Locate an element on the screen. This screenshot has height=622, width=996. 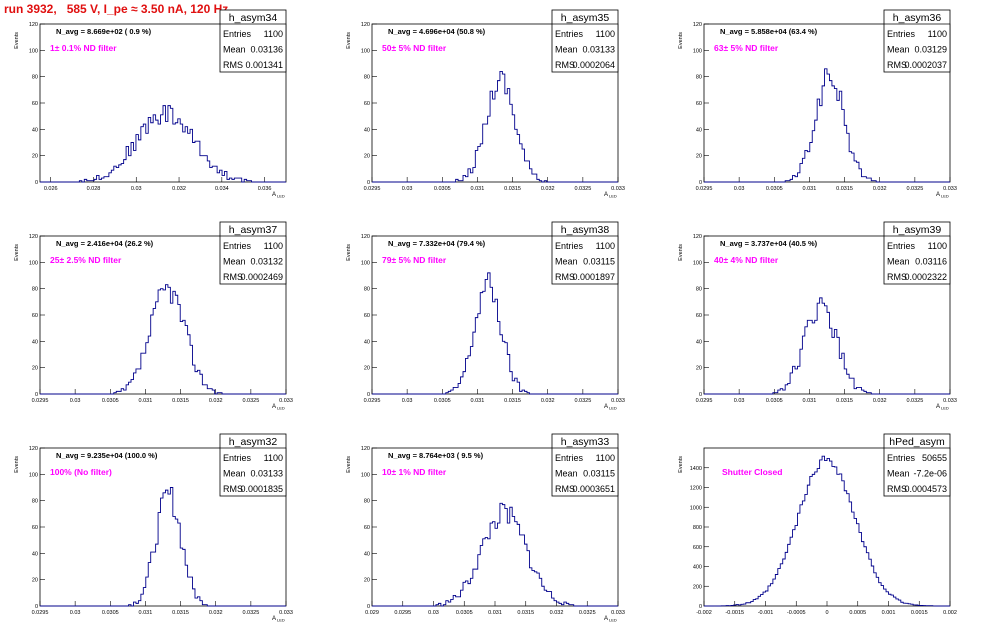
histogram-title: h_asym32 is located at coordinates (253, 442).